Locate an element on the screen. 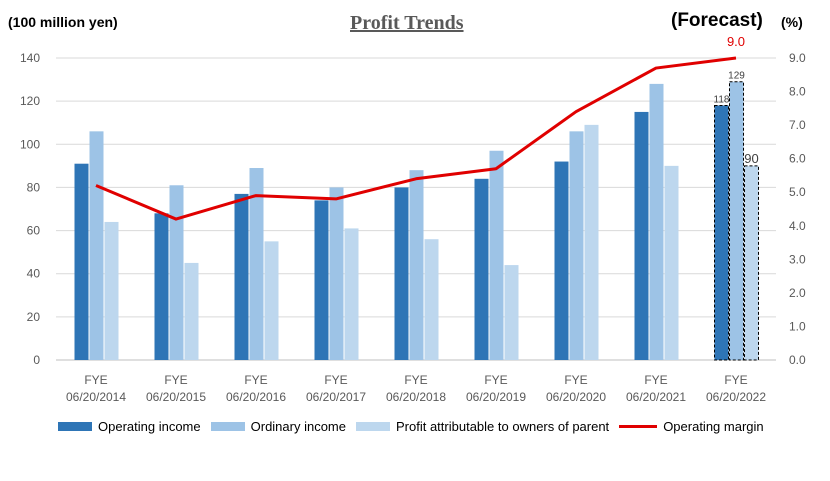  y-tick-label-right: 5.0 is located at coordinates (797, 192).